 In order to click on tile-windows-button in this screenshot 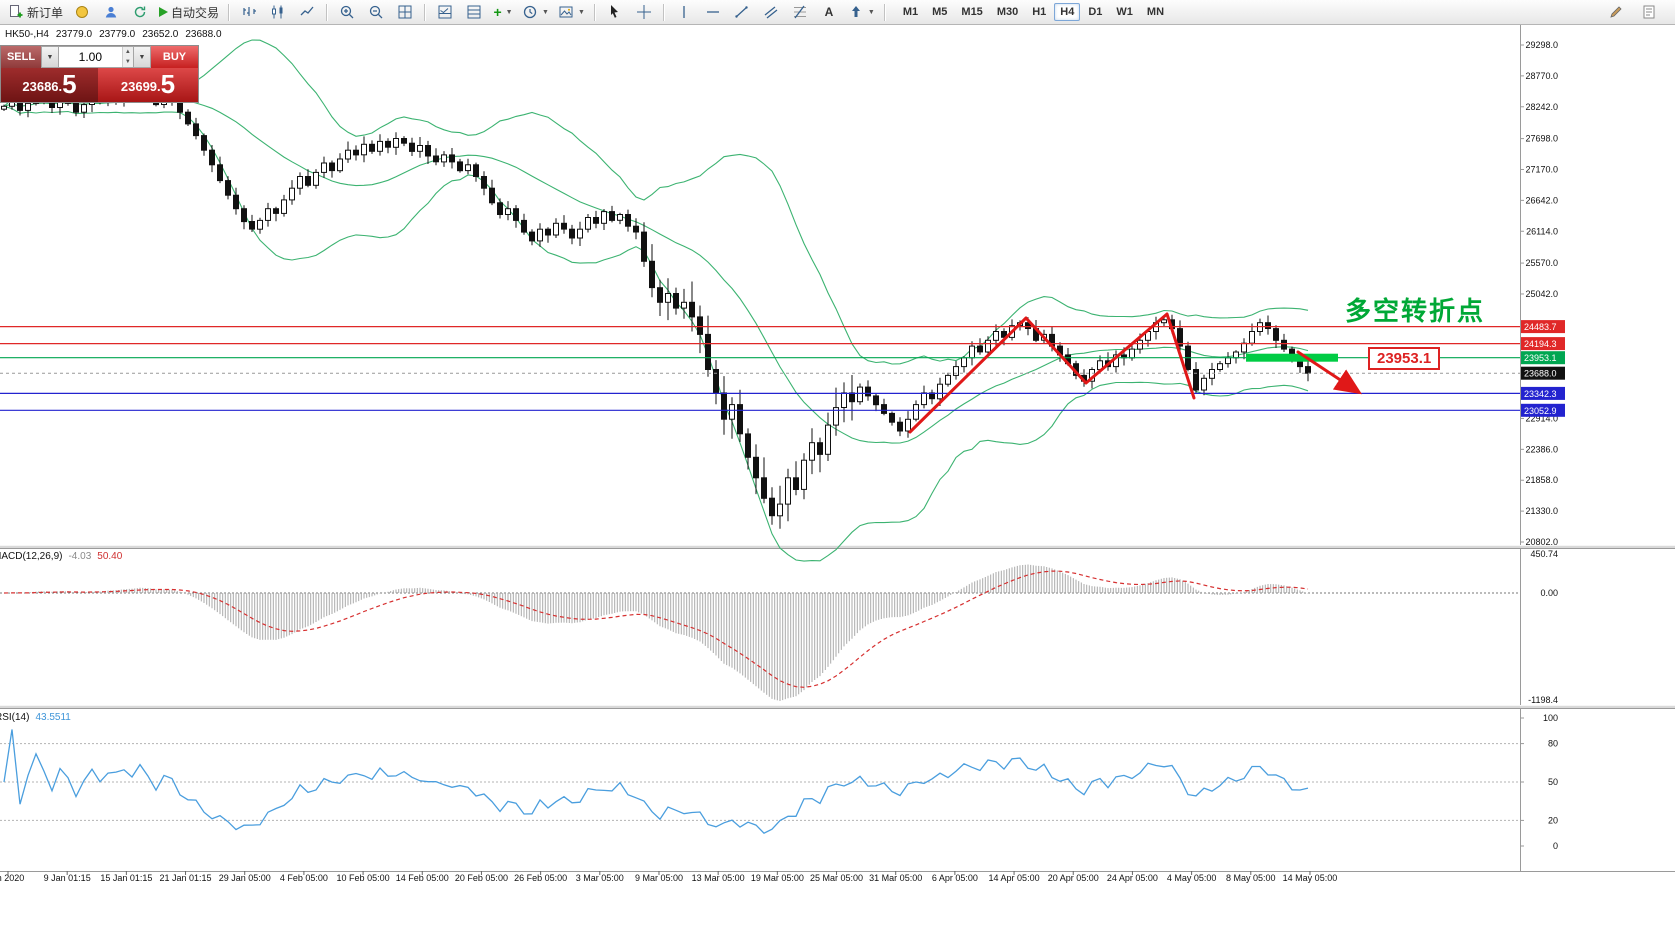, I will do `click(405, 12)`.